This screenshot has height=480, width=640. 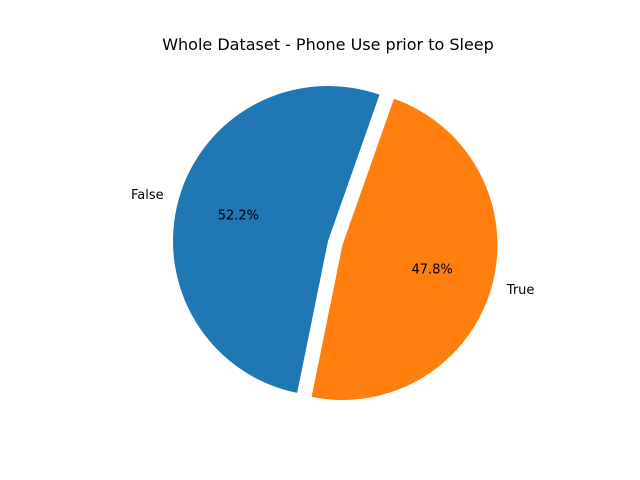 What do you see at coordinates (332, 243) in the screenshot?
I see `pie-labels: 52.2% False 47.8% True` at bounding box center [332, 243].